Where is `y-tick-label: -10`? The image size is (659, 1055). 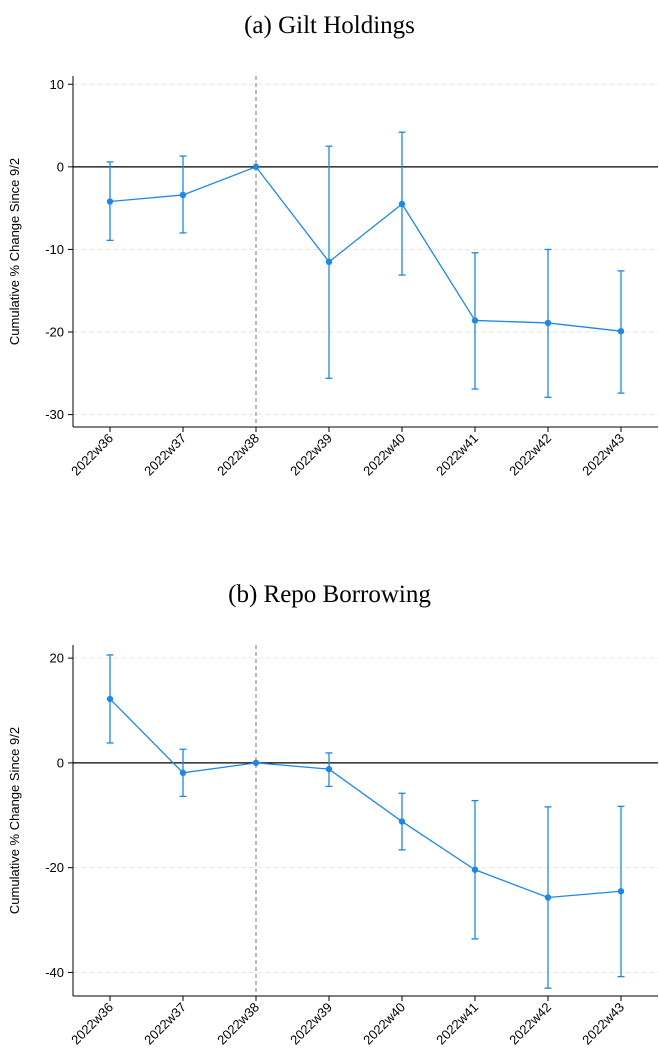
y-tick-label: -10 is located at coordinates (54, 249).